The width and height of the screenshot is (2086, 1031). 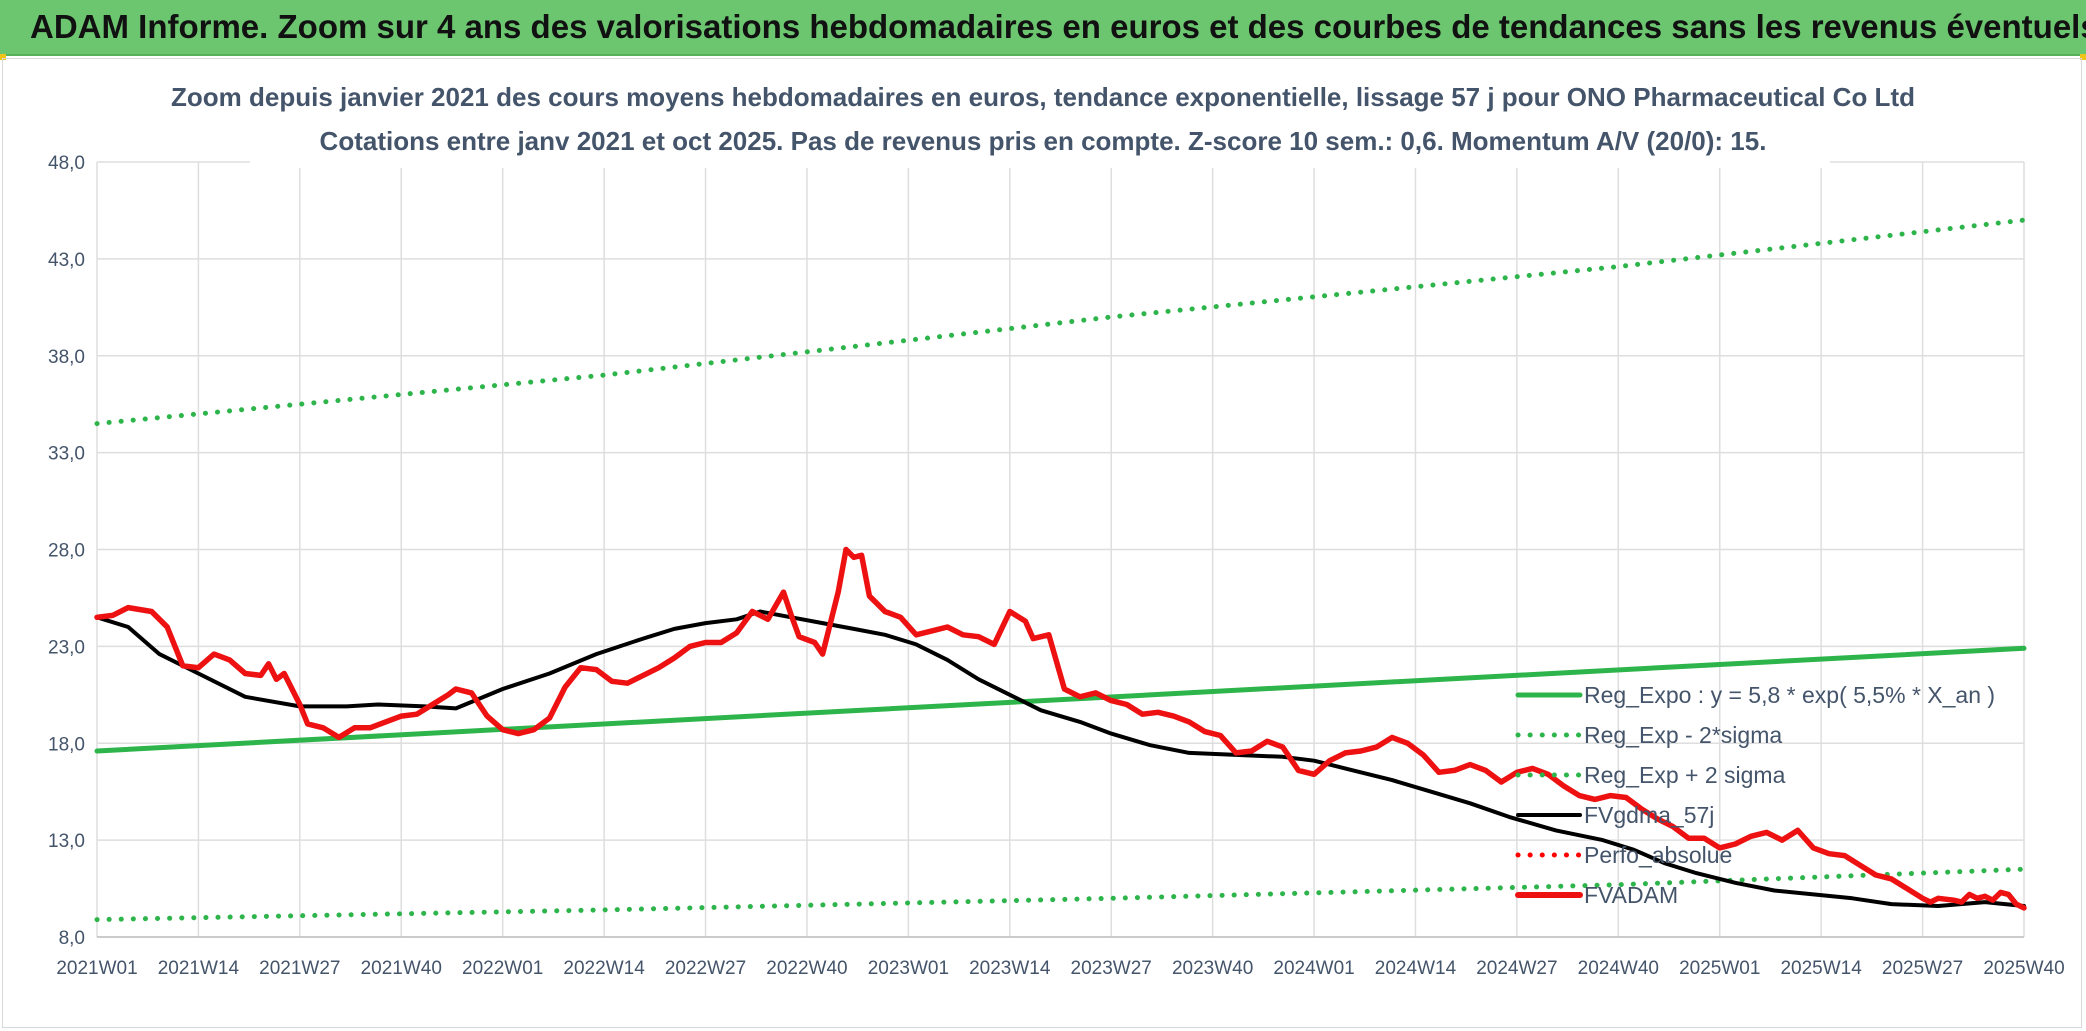 I want to click on y-tick-label: 43,0, so click(x=66, y=260).